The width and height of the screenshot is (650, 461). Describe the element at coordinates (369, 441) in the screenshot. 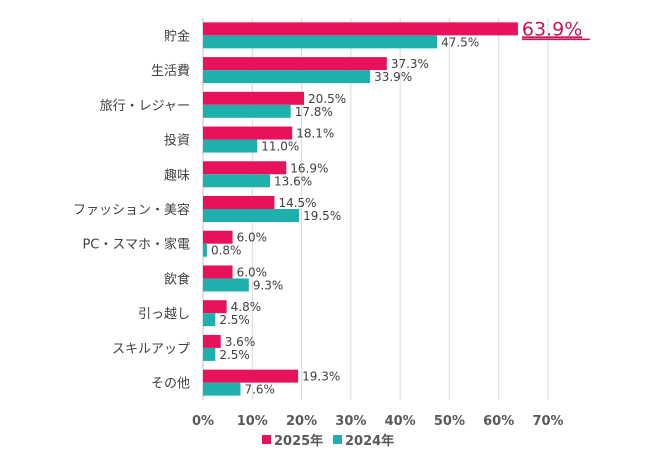

I see `legend-label: 2024年` at that location.